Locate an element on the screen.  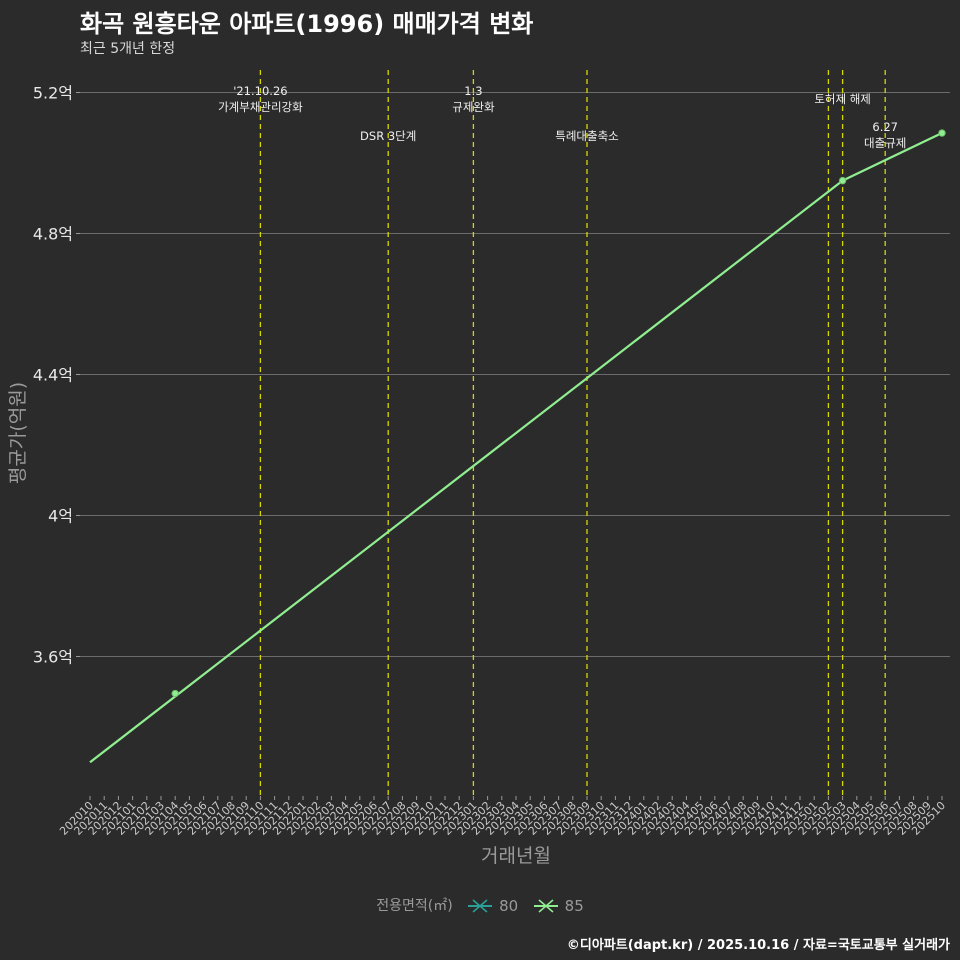
y-tick-label: 4.4억 is located at coordinates (53, 375).